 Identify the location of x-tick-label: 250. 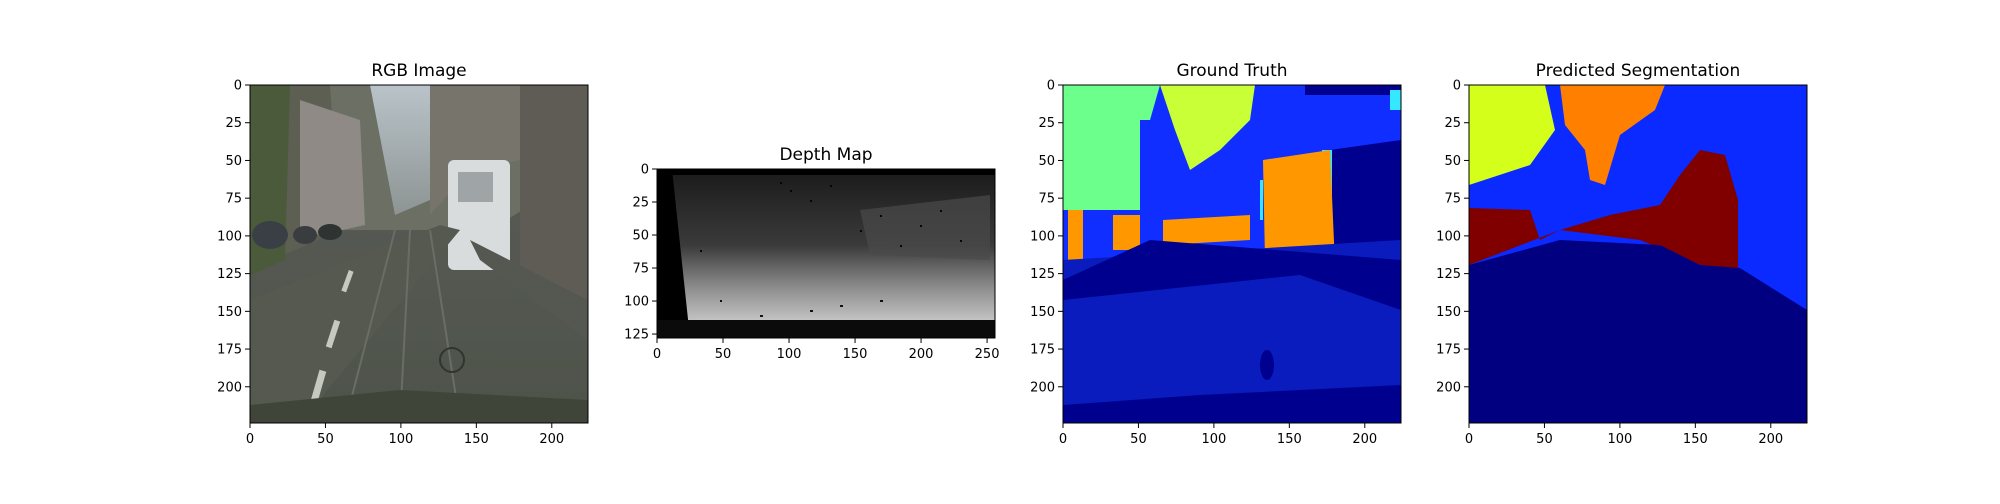
(987, 354).